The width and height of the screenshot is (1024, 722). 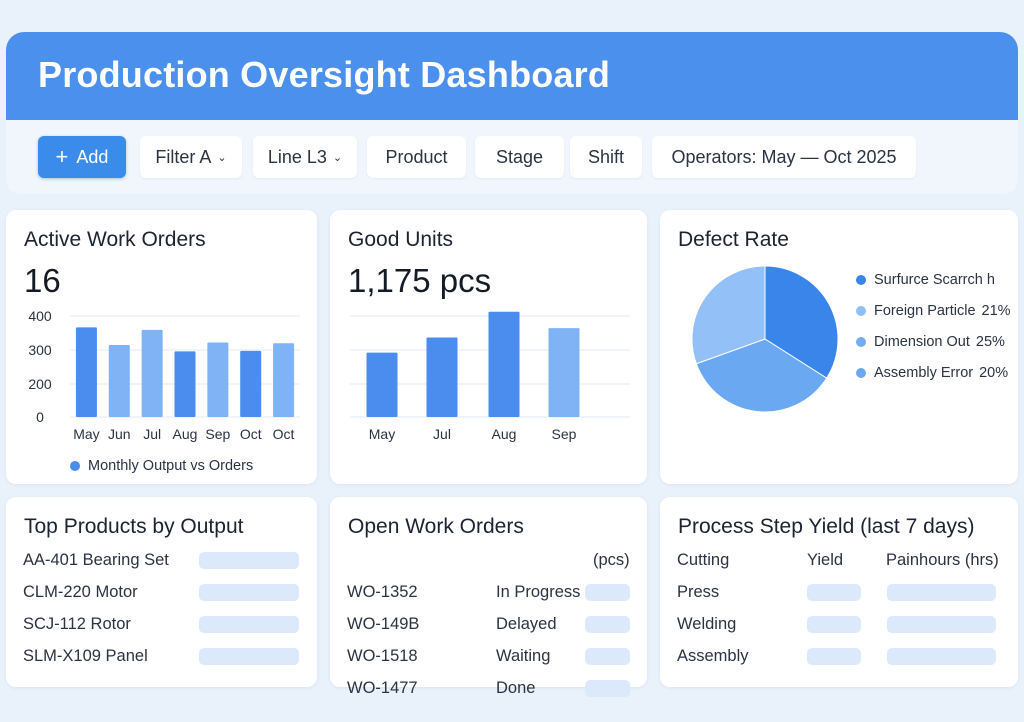 I want to click on operators-date-range-button: Operators: May — Oct 2025, so click(x=784, y=157).